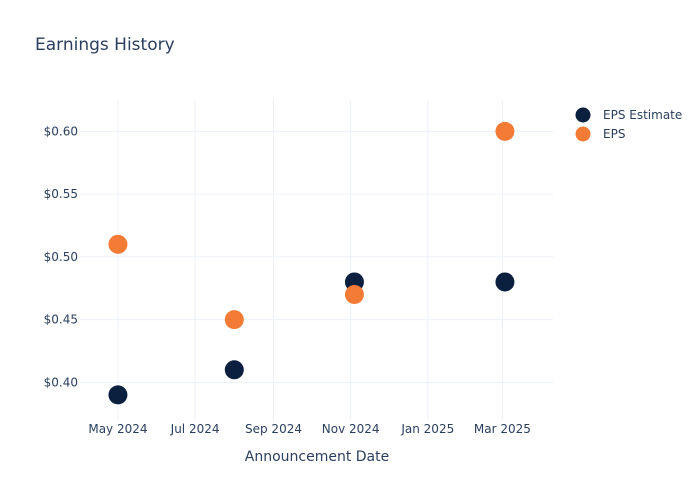  Describe the element at coordinates (317, 457) in the screenshot. I see `x-axis-title: Announcement Date` at that location.